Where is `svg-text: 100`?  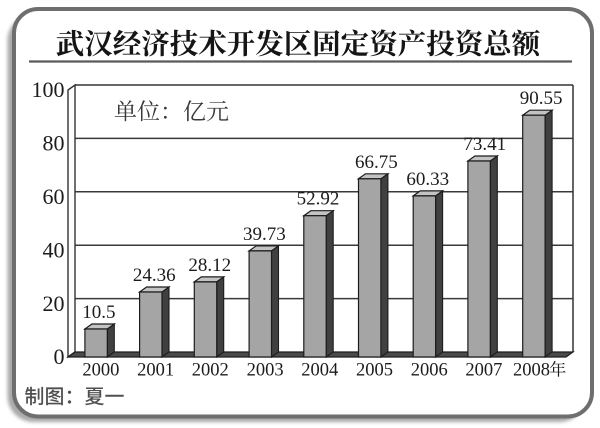
svg-text: 100 is located at coordinates (48, 89).